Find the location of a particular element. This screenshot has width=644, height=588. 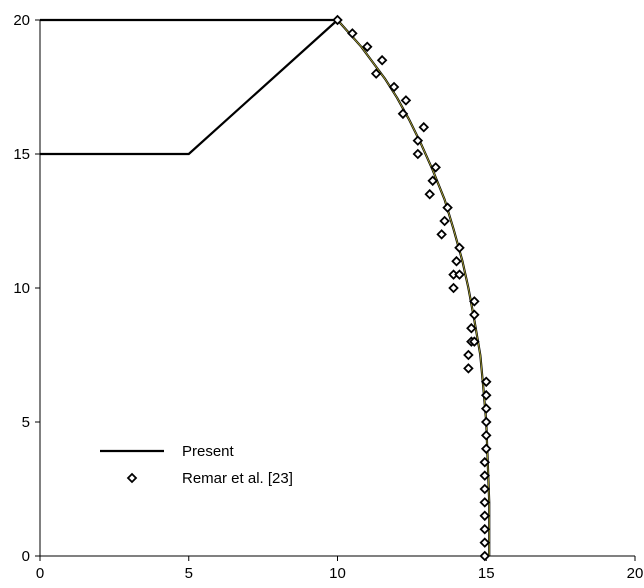

legend: Present Remar et al. [23] is located at coordinates (196, 465).